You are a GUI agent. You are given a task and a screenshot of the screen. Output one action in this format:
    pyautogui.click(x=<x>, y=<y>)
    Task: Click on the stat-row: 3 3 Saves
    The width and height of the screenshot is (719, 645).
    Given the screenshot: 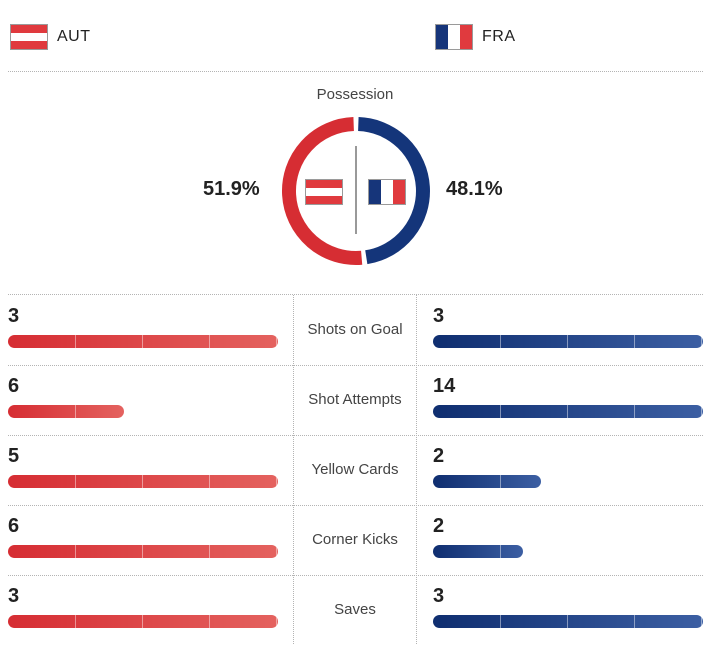 What is the action you would take?
    pyautogui.click(x=359, y=610)
    